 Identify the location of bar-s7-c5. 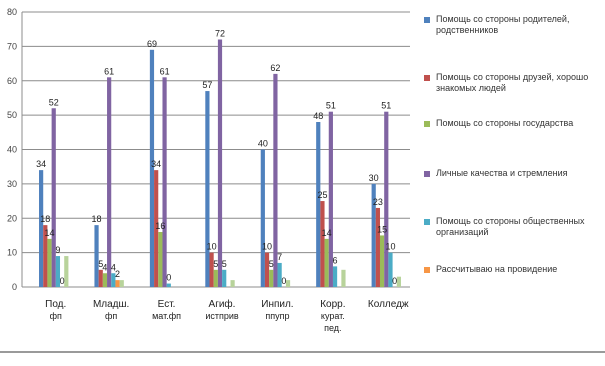
(288, 283).